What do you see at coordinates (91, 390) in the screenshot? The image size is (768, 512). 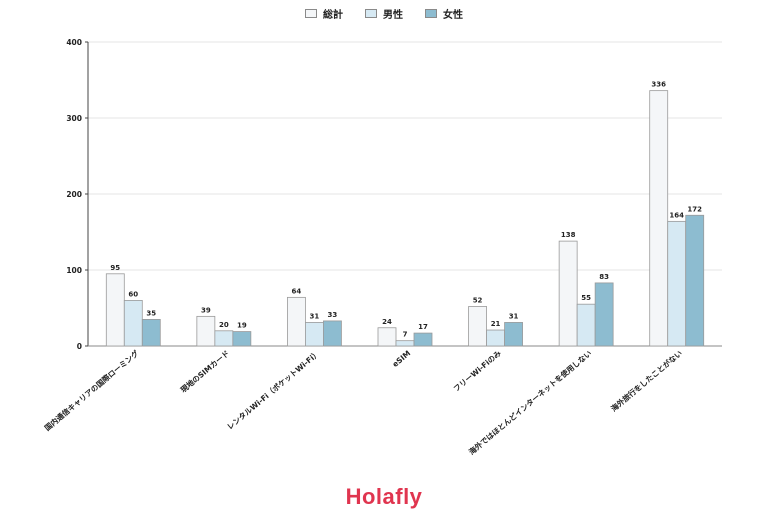 I see `x-tick-label: 国内通信キャリアの国際ローミング` at bounding box center [91, 390].